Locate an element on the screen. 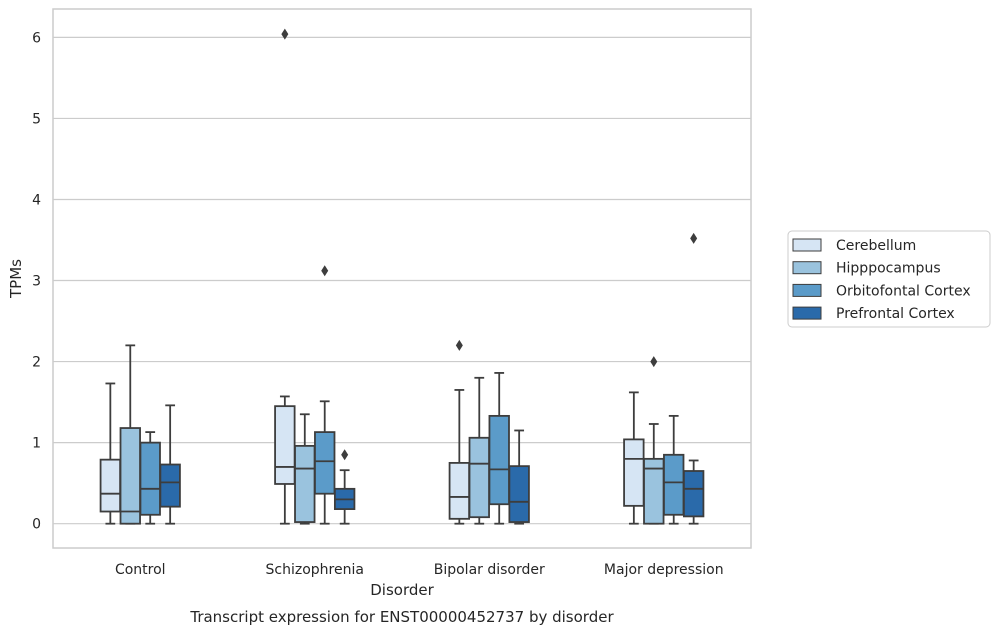  legend-label: Prefrontal Cortex is located at coordinates (895, 314).